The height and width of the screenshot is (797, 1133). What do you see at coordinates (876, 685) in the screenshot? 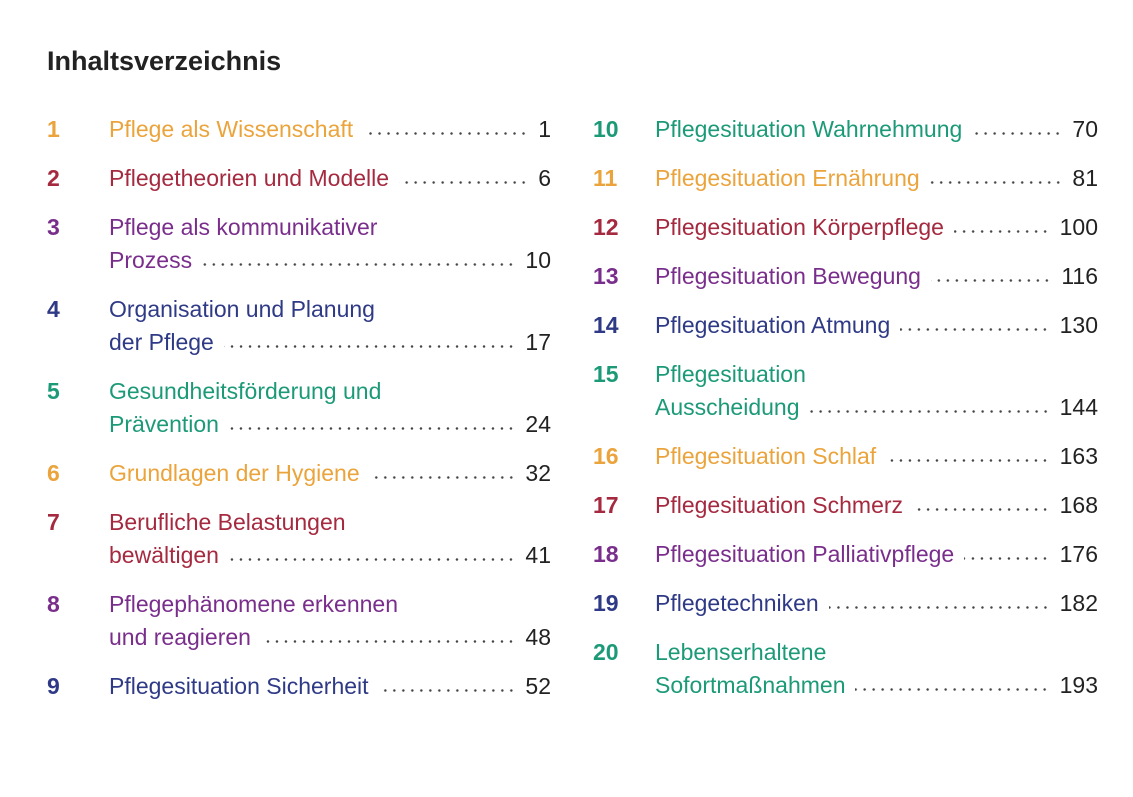
I see `chapter-title-line: Sofortmaßnahmen 193` at bounding box center [876, 685].